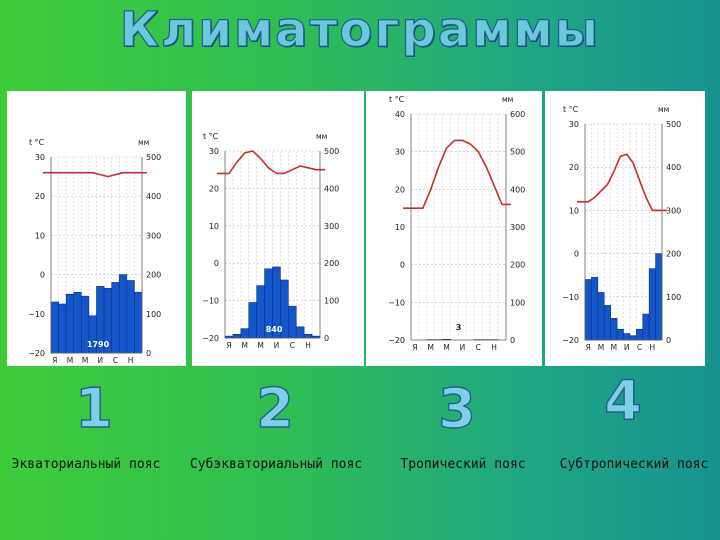 The image size is (720, 540). I want to click on caption-3: Тропический пояс, so click(463, 464).